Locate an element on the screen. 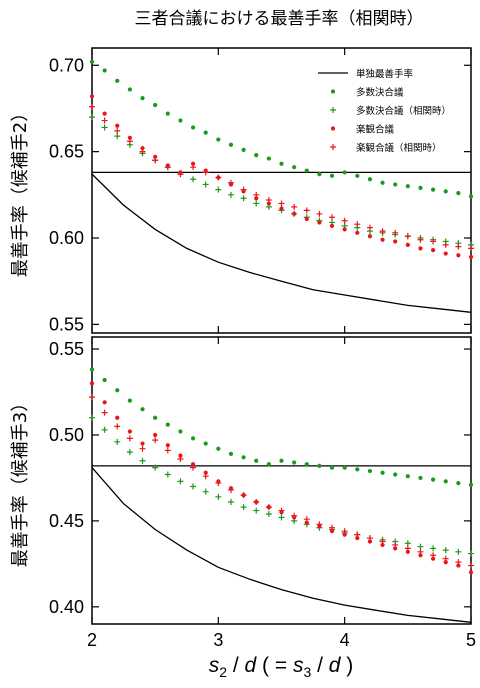  x-label-slash1: / is located at coordinates (236, 665).